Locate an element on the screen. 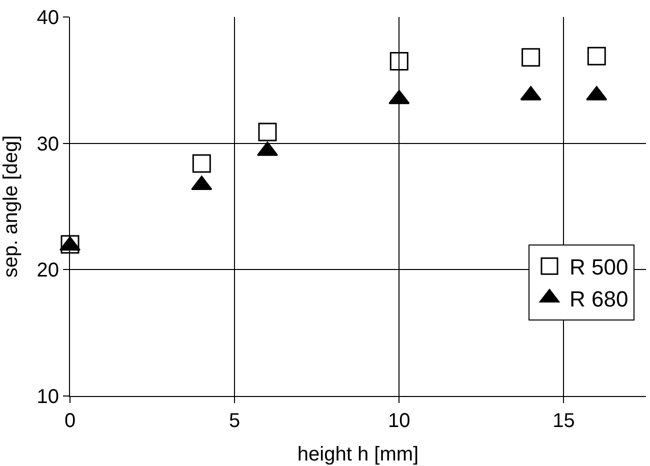  y-tick-label: 10 is located at coordinates (47, 397).